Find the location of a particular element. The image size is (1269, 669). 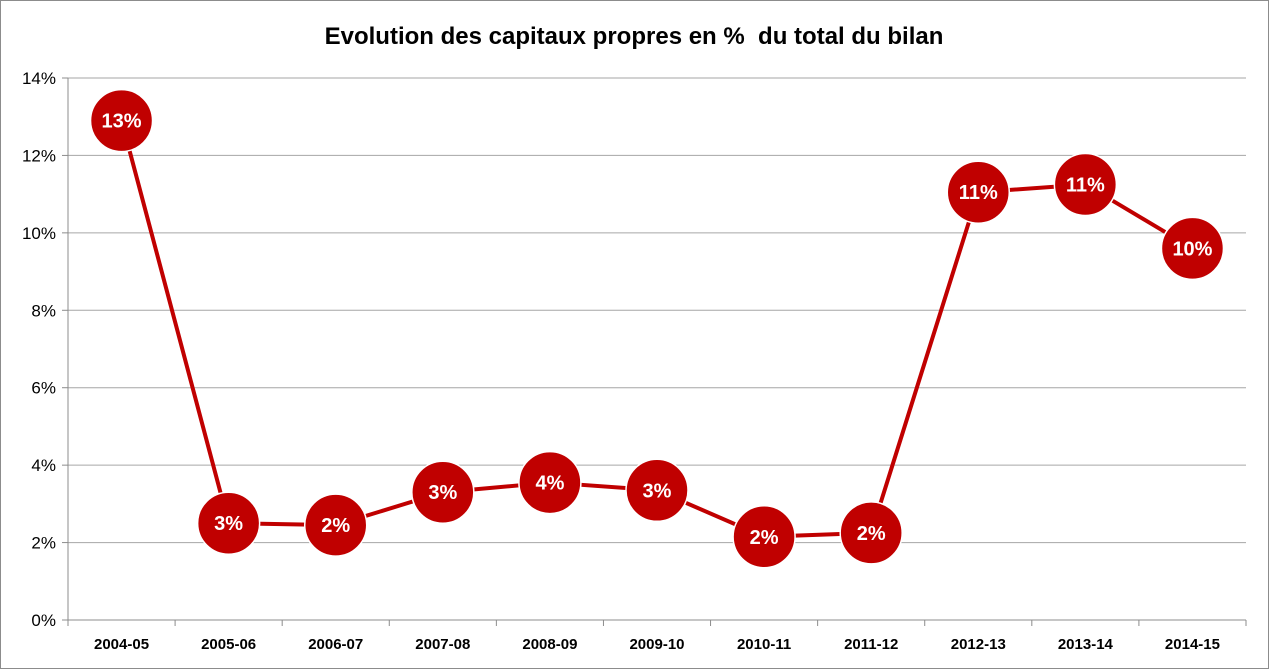

y-tick-label: 0% is located at coordinates (43, 620).